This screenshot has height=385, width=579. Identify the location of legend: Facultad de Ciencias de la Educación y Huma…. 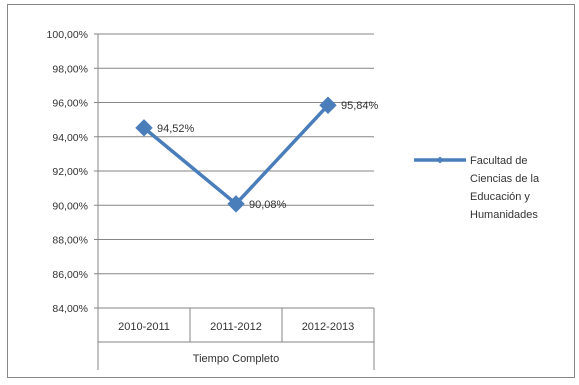
(477, 188).